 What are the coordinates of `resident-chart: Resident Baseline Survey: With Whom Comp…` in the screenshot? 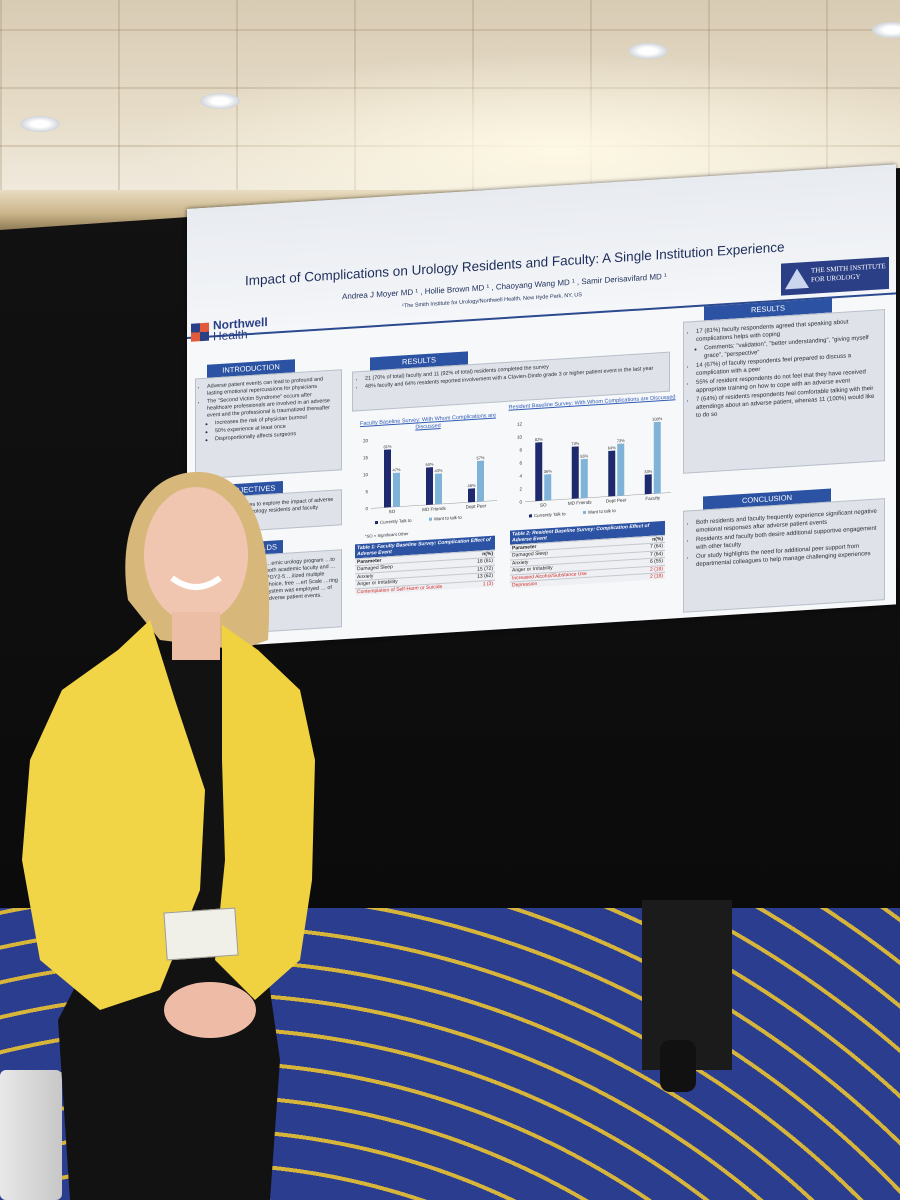 It's located at (592, 456).